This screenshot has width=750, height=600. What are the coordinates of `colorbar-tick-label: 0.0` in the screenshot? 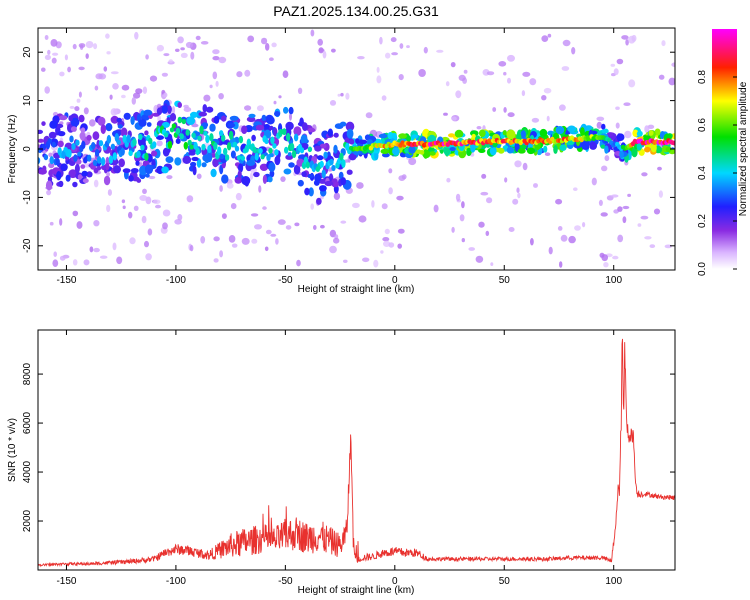 It's located at (702, 269).